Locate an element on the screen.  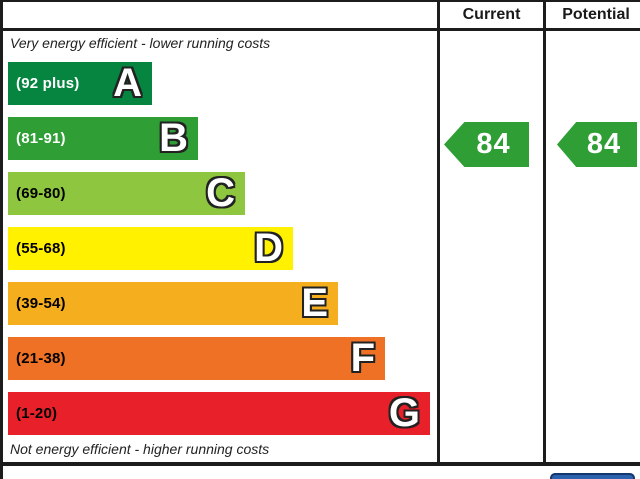
band-a-letter: A is located at coordinates (127, 83).